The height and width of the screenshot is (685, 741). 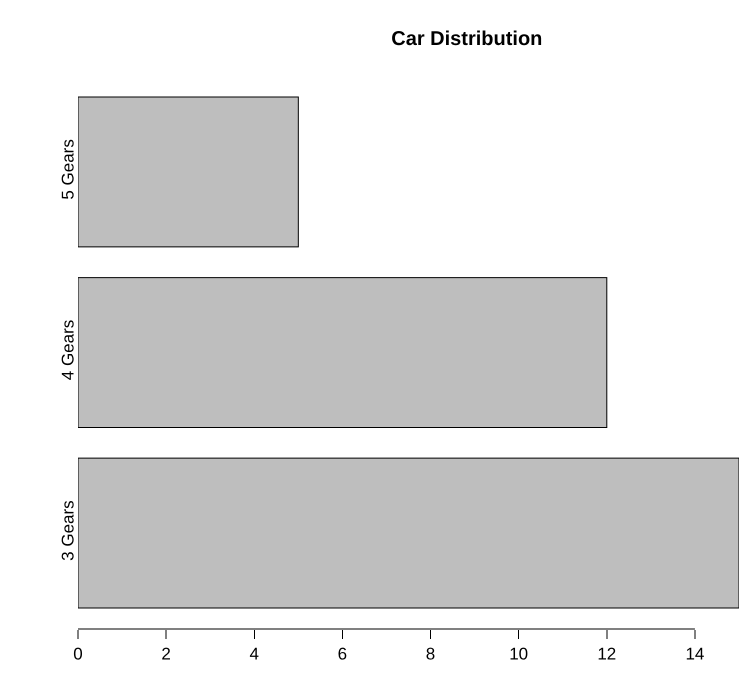 What do you see at coordinates (343, 654) in the screenshot?
I see `x-tick-label: 6` at bounding box center [343, 654].